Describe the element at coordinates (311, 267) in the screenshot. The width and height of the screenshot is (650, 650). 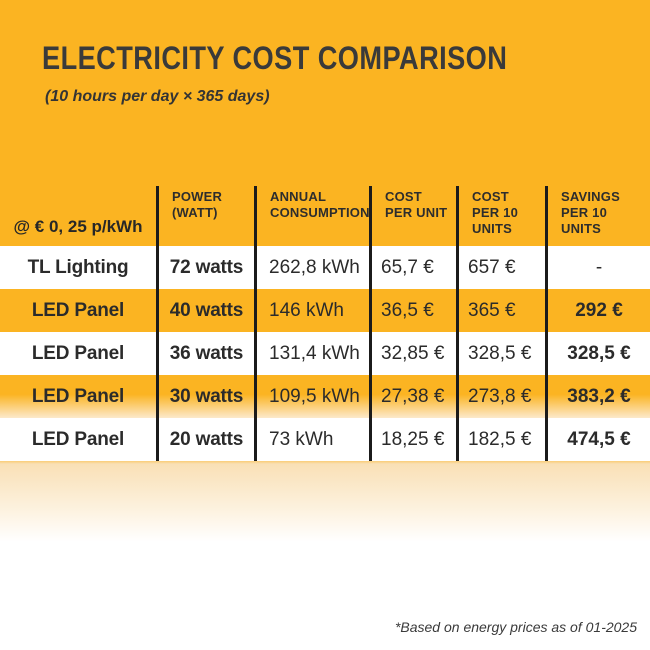
I see `consumption-value: 262,8 kWh` at that location.